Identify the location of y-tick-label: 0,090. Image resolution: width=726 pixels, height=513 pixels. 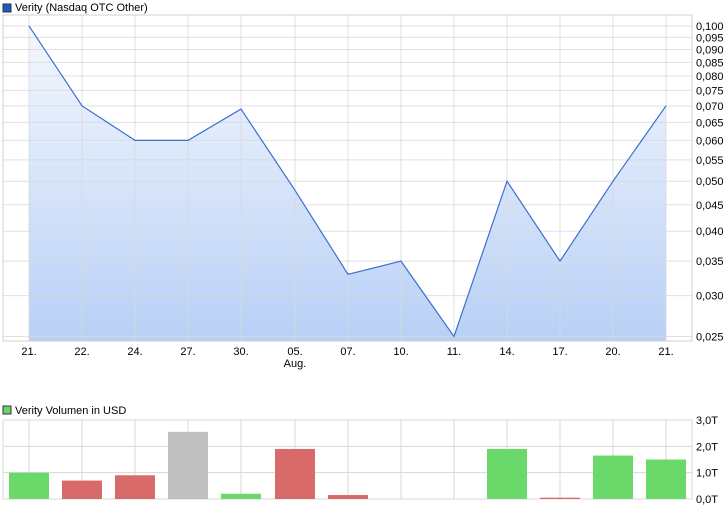
(710, 51).